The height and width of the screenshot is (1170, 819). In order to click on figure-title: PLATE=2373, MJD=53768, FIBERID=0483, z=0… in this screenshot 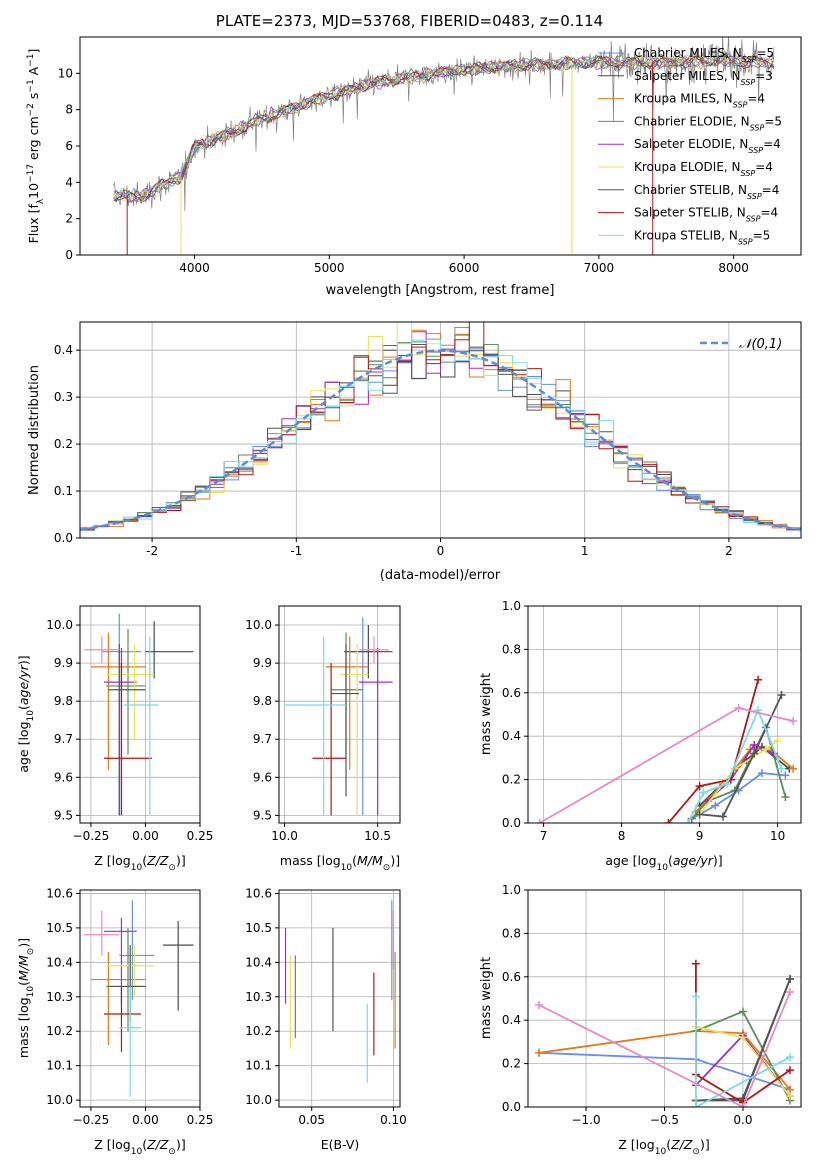, I will do `click(409, 21)`.